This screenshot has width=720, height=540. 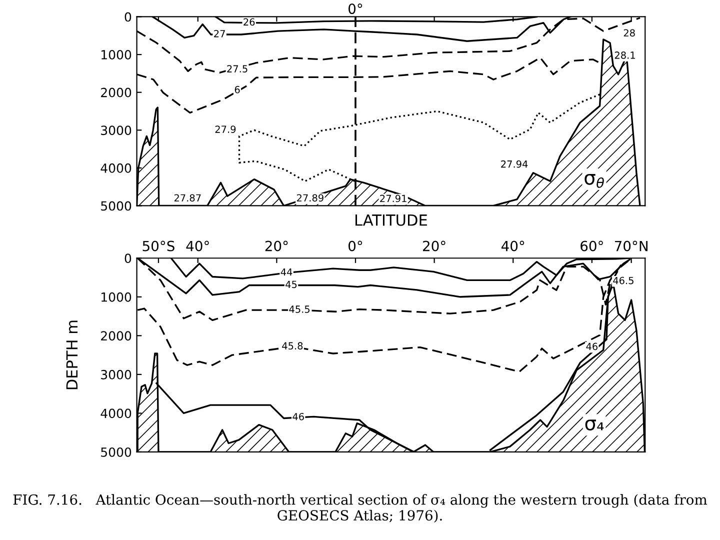 What do you see at coordinates (355, 9) in the screenshot?
I see `annotation: 0°` at bounding box center [355, 9].